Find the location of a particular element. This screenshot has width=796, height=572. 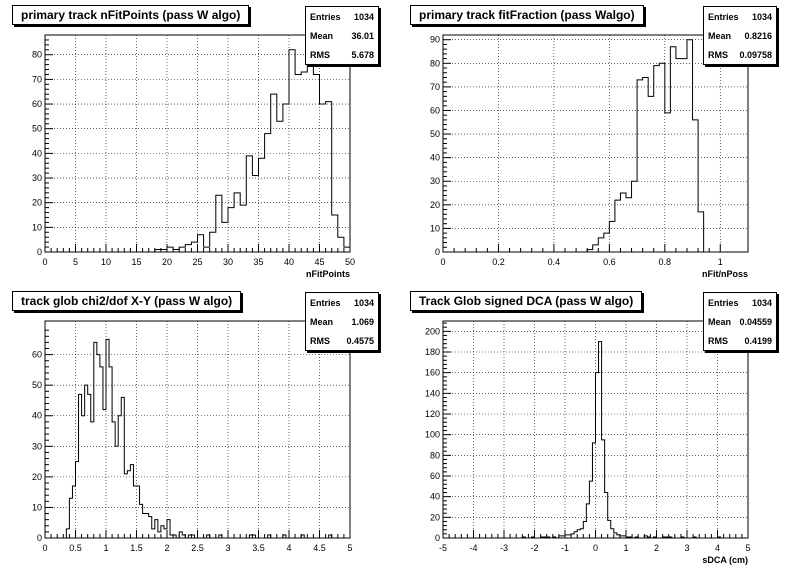

x-tick-label: -2 is located at coordinates (534, 548).